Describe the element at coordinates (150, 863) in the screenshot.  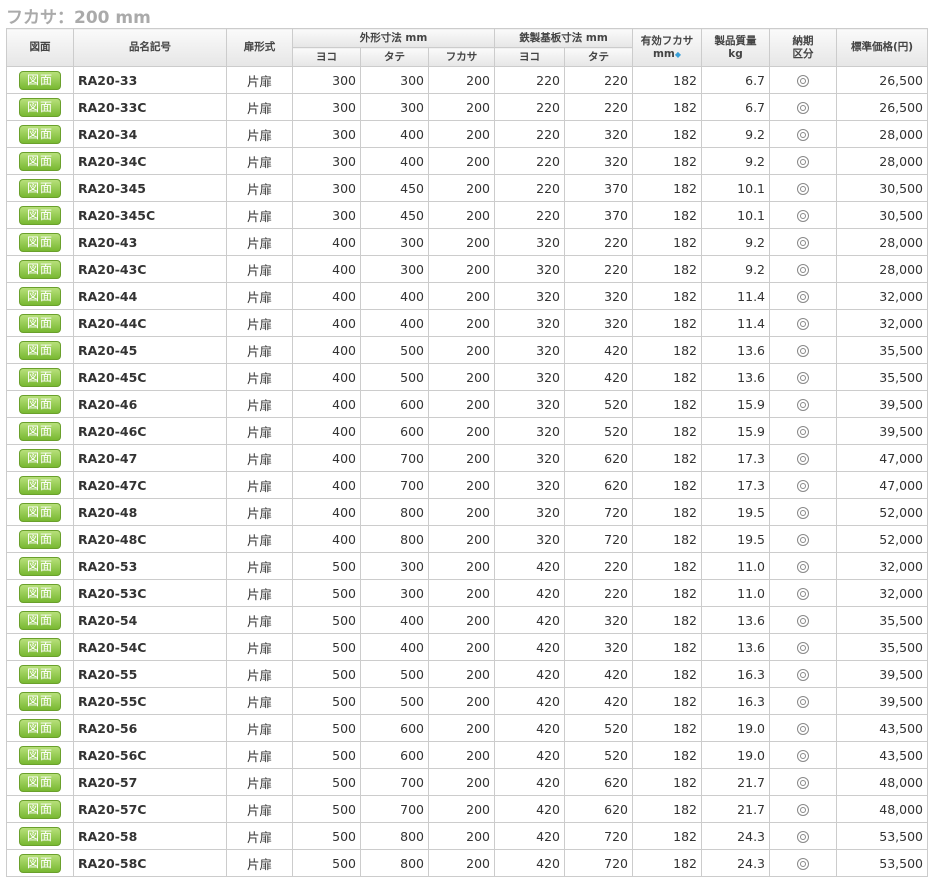
I see `cell-model: RA20-58C` at that location.